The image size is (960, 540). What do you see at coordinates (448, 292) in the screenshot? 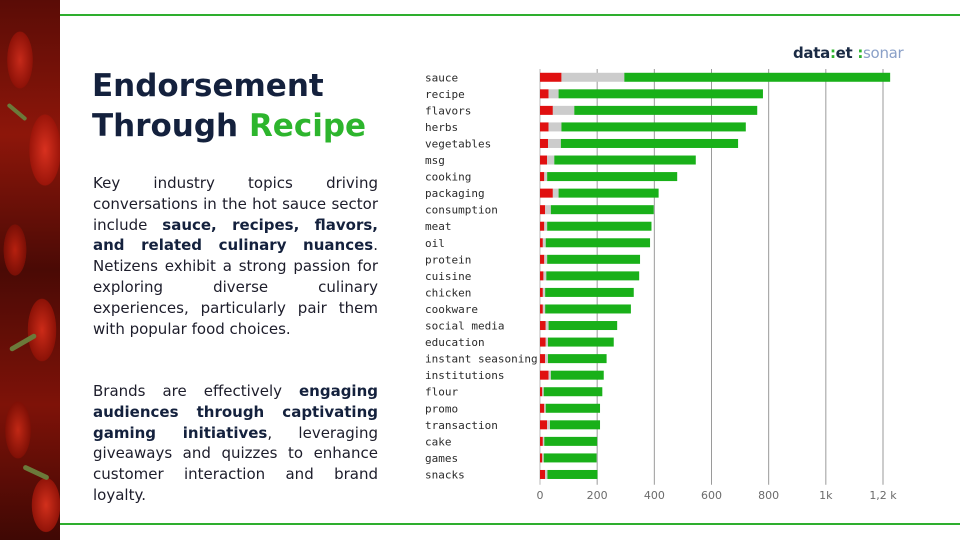
I see `category-label: chicken` at bounding box center [448, 292].